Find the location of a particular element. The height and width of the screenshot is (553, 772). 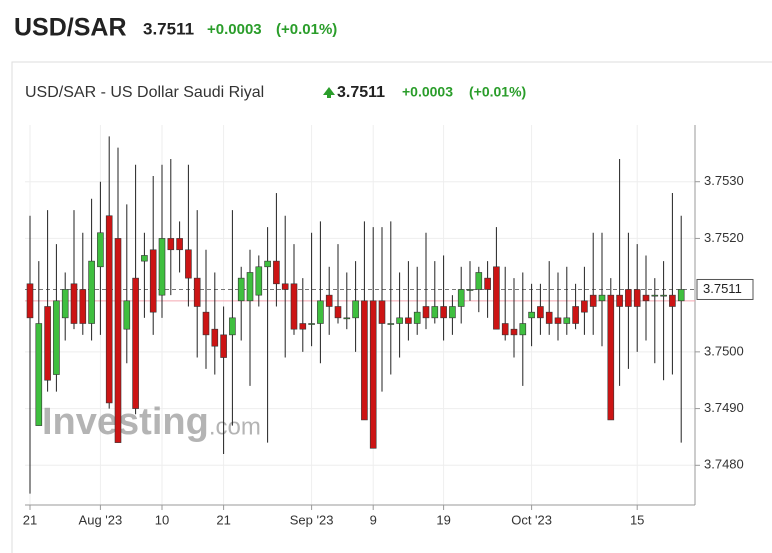

change-pct: (+0.01%) is located at coordinates (306, 29).